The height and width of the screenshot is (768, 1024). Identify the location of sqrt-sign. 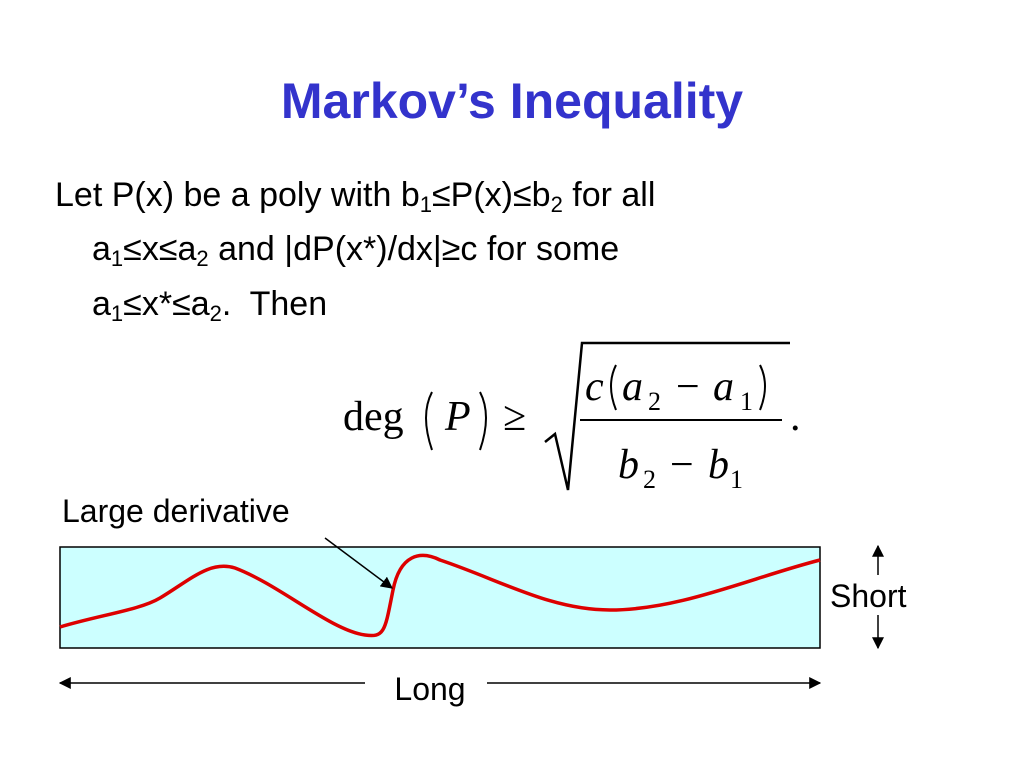
(667, 416).